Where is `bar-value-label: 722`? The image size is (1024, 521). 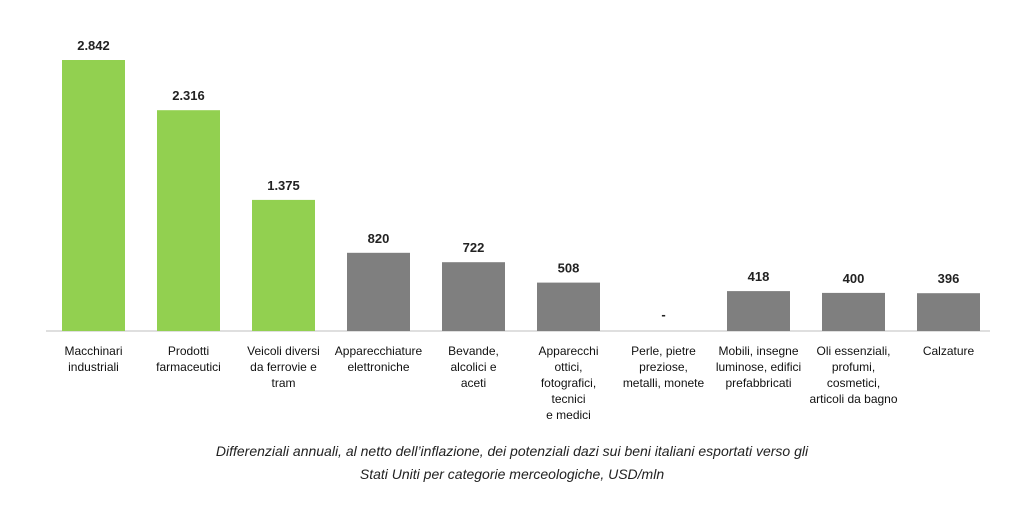
bar-value-label: 722 is located at coordinates (474, 247).